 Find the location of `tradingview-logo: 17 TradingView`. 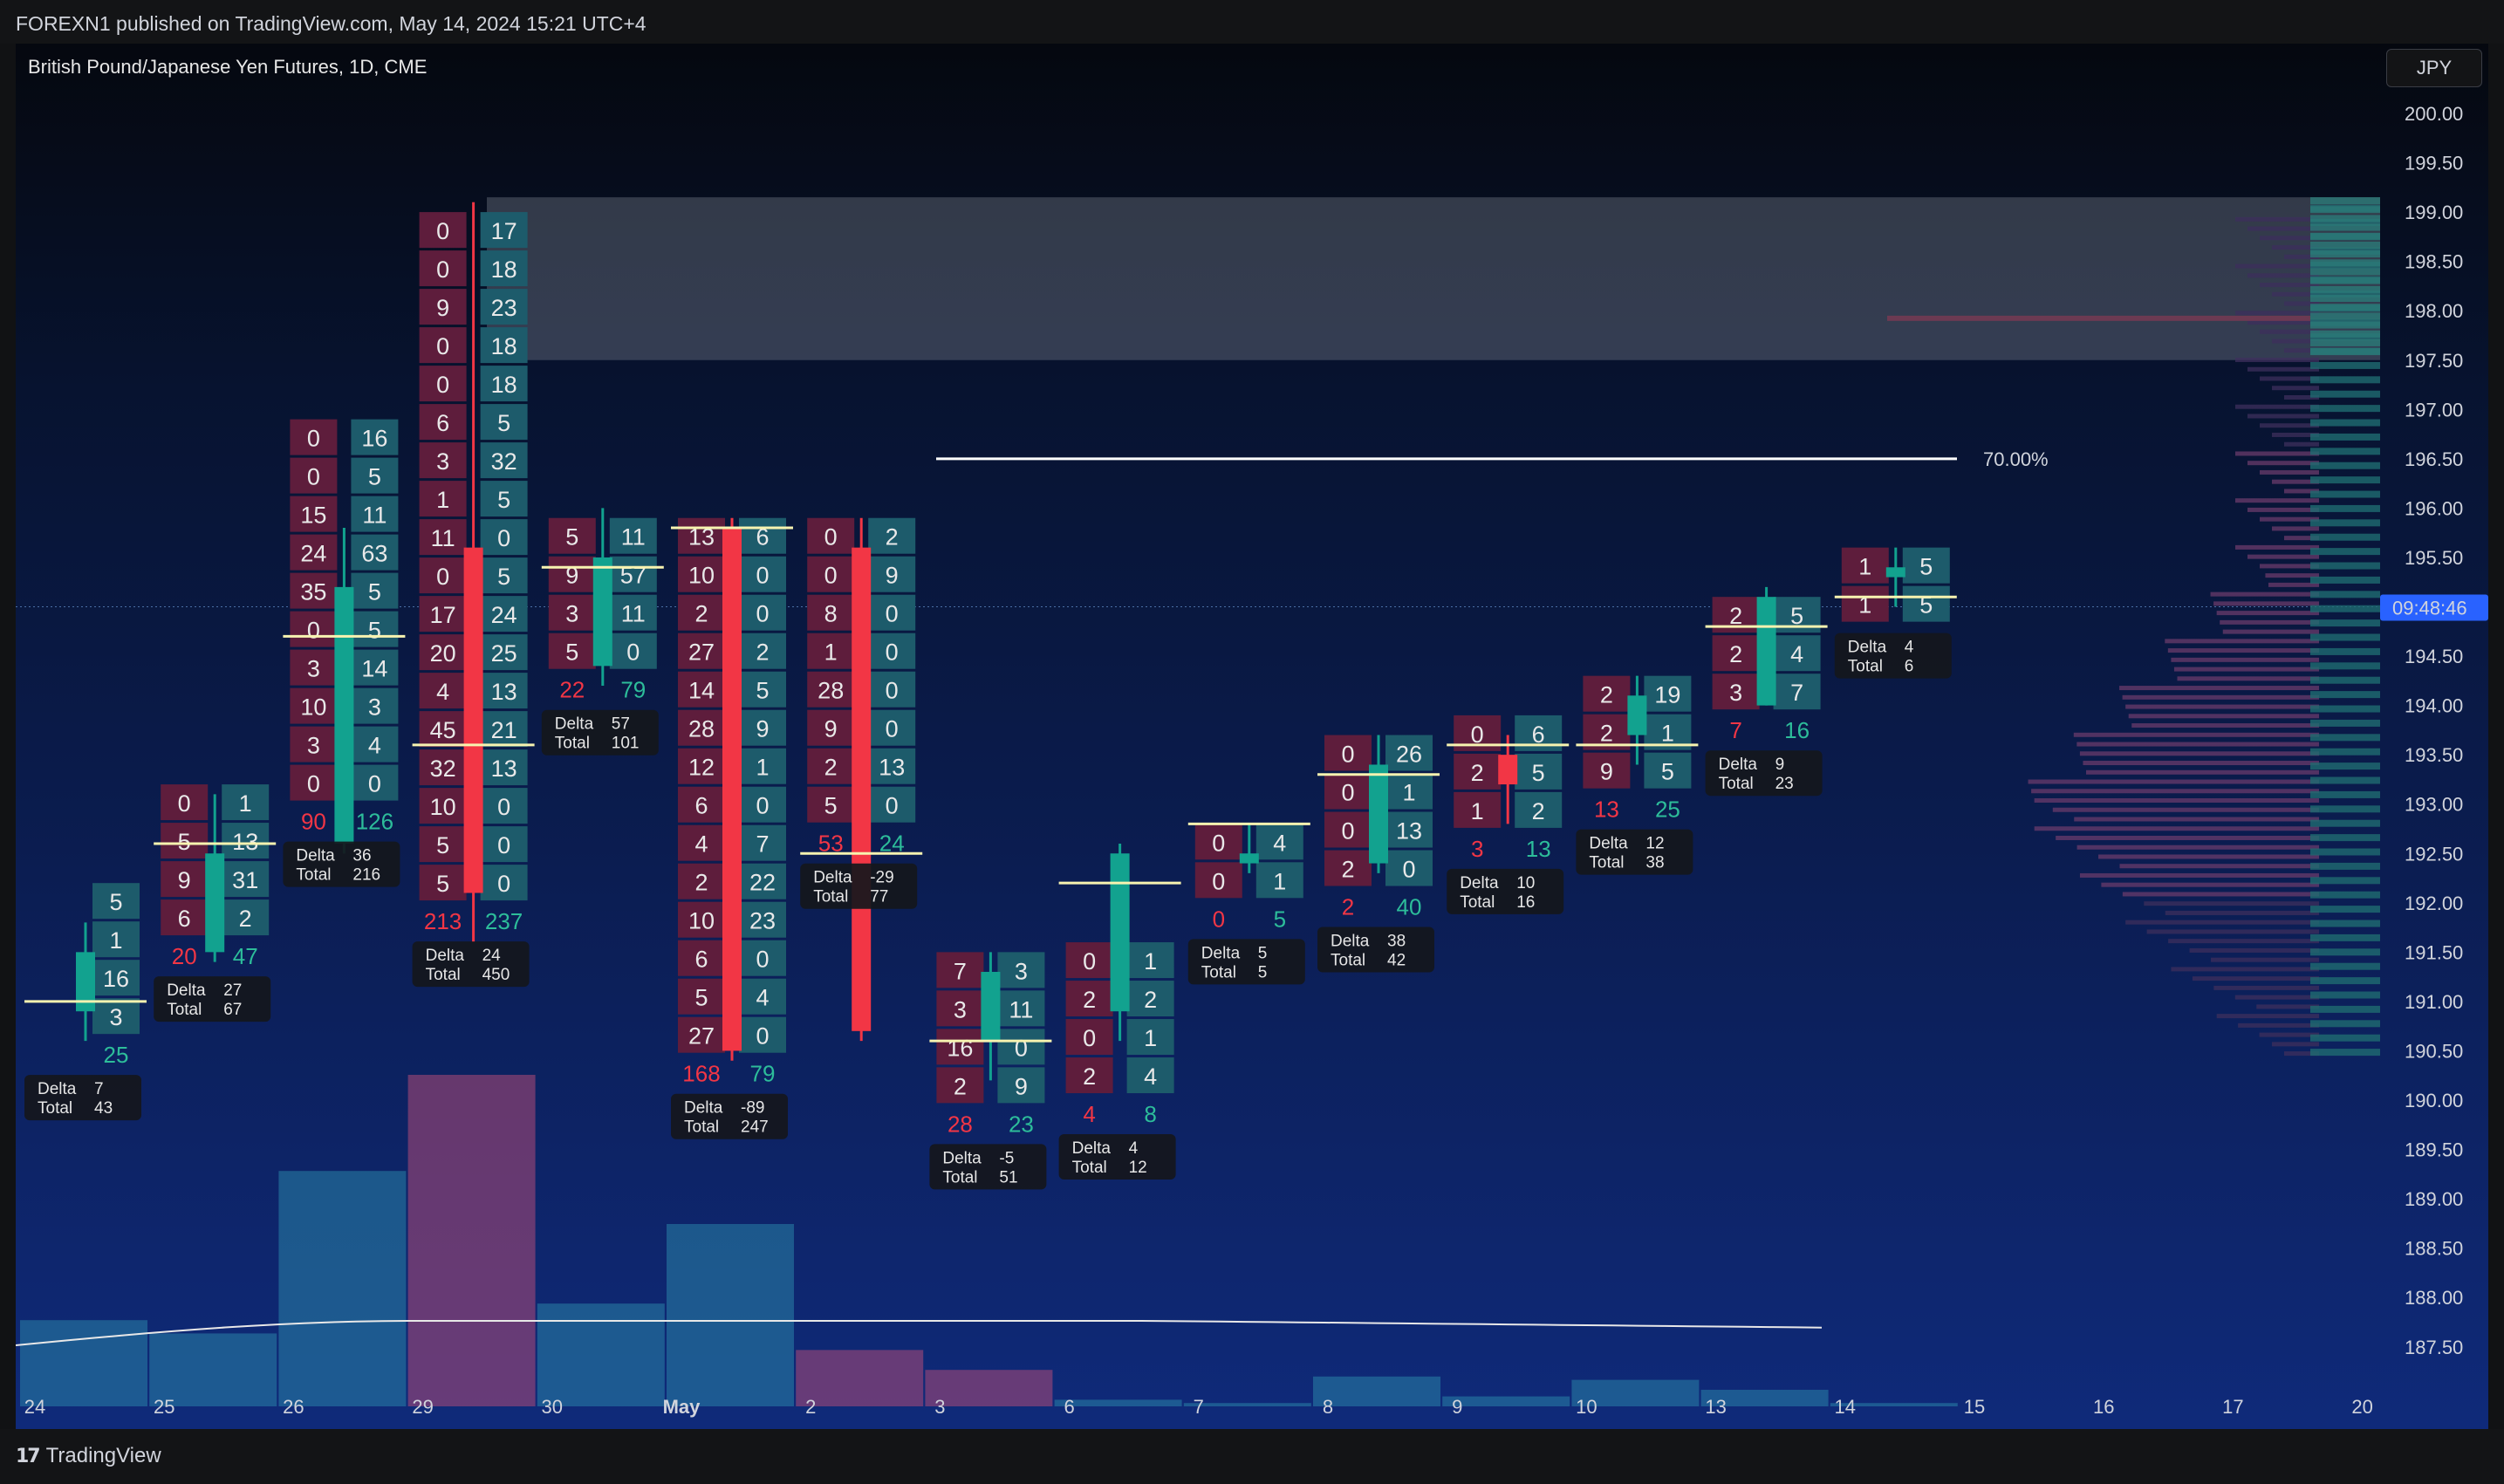

tradingview-logo: 17 TradingView is located at coordinates (88, 1456).